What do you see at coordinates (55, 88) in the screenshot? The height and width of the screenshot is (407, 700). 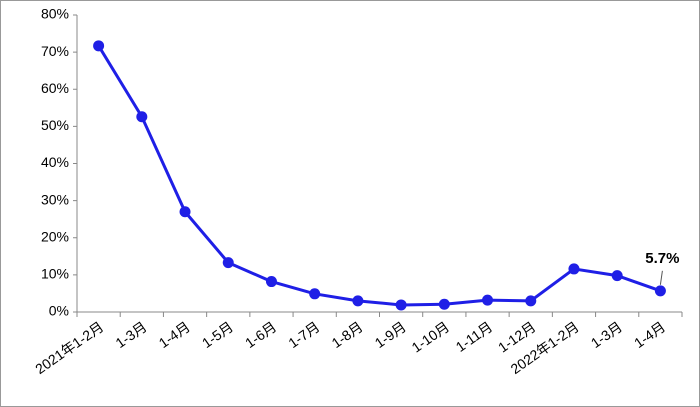 I see `y-tick-label: 60%` at bounding box center [55, 88].